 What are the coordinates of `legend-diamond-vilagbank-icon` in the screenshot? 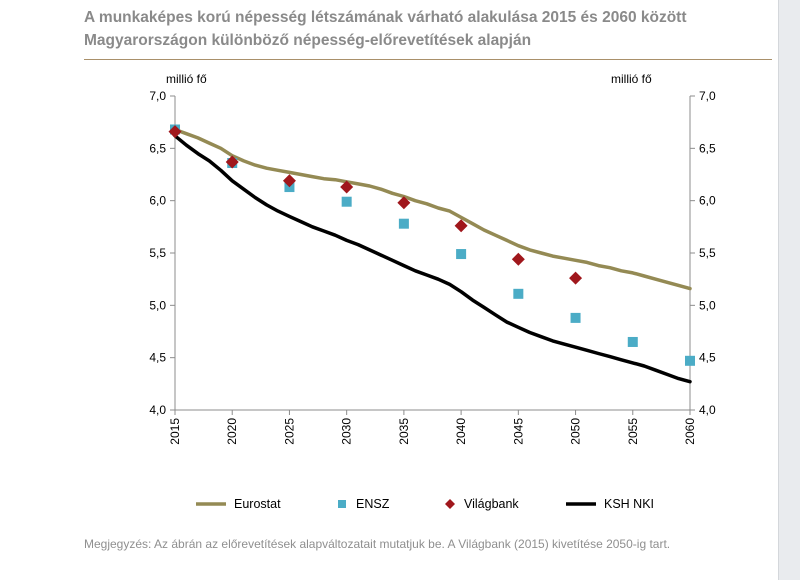 It's located at (450, 504).